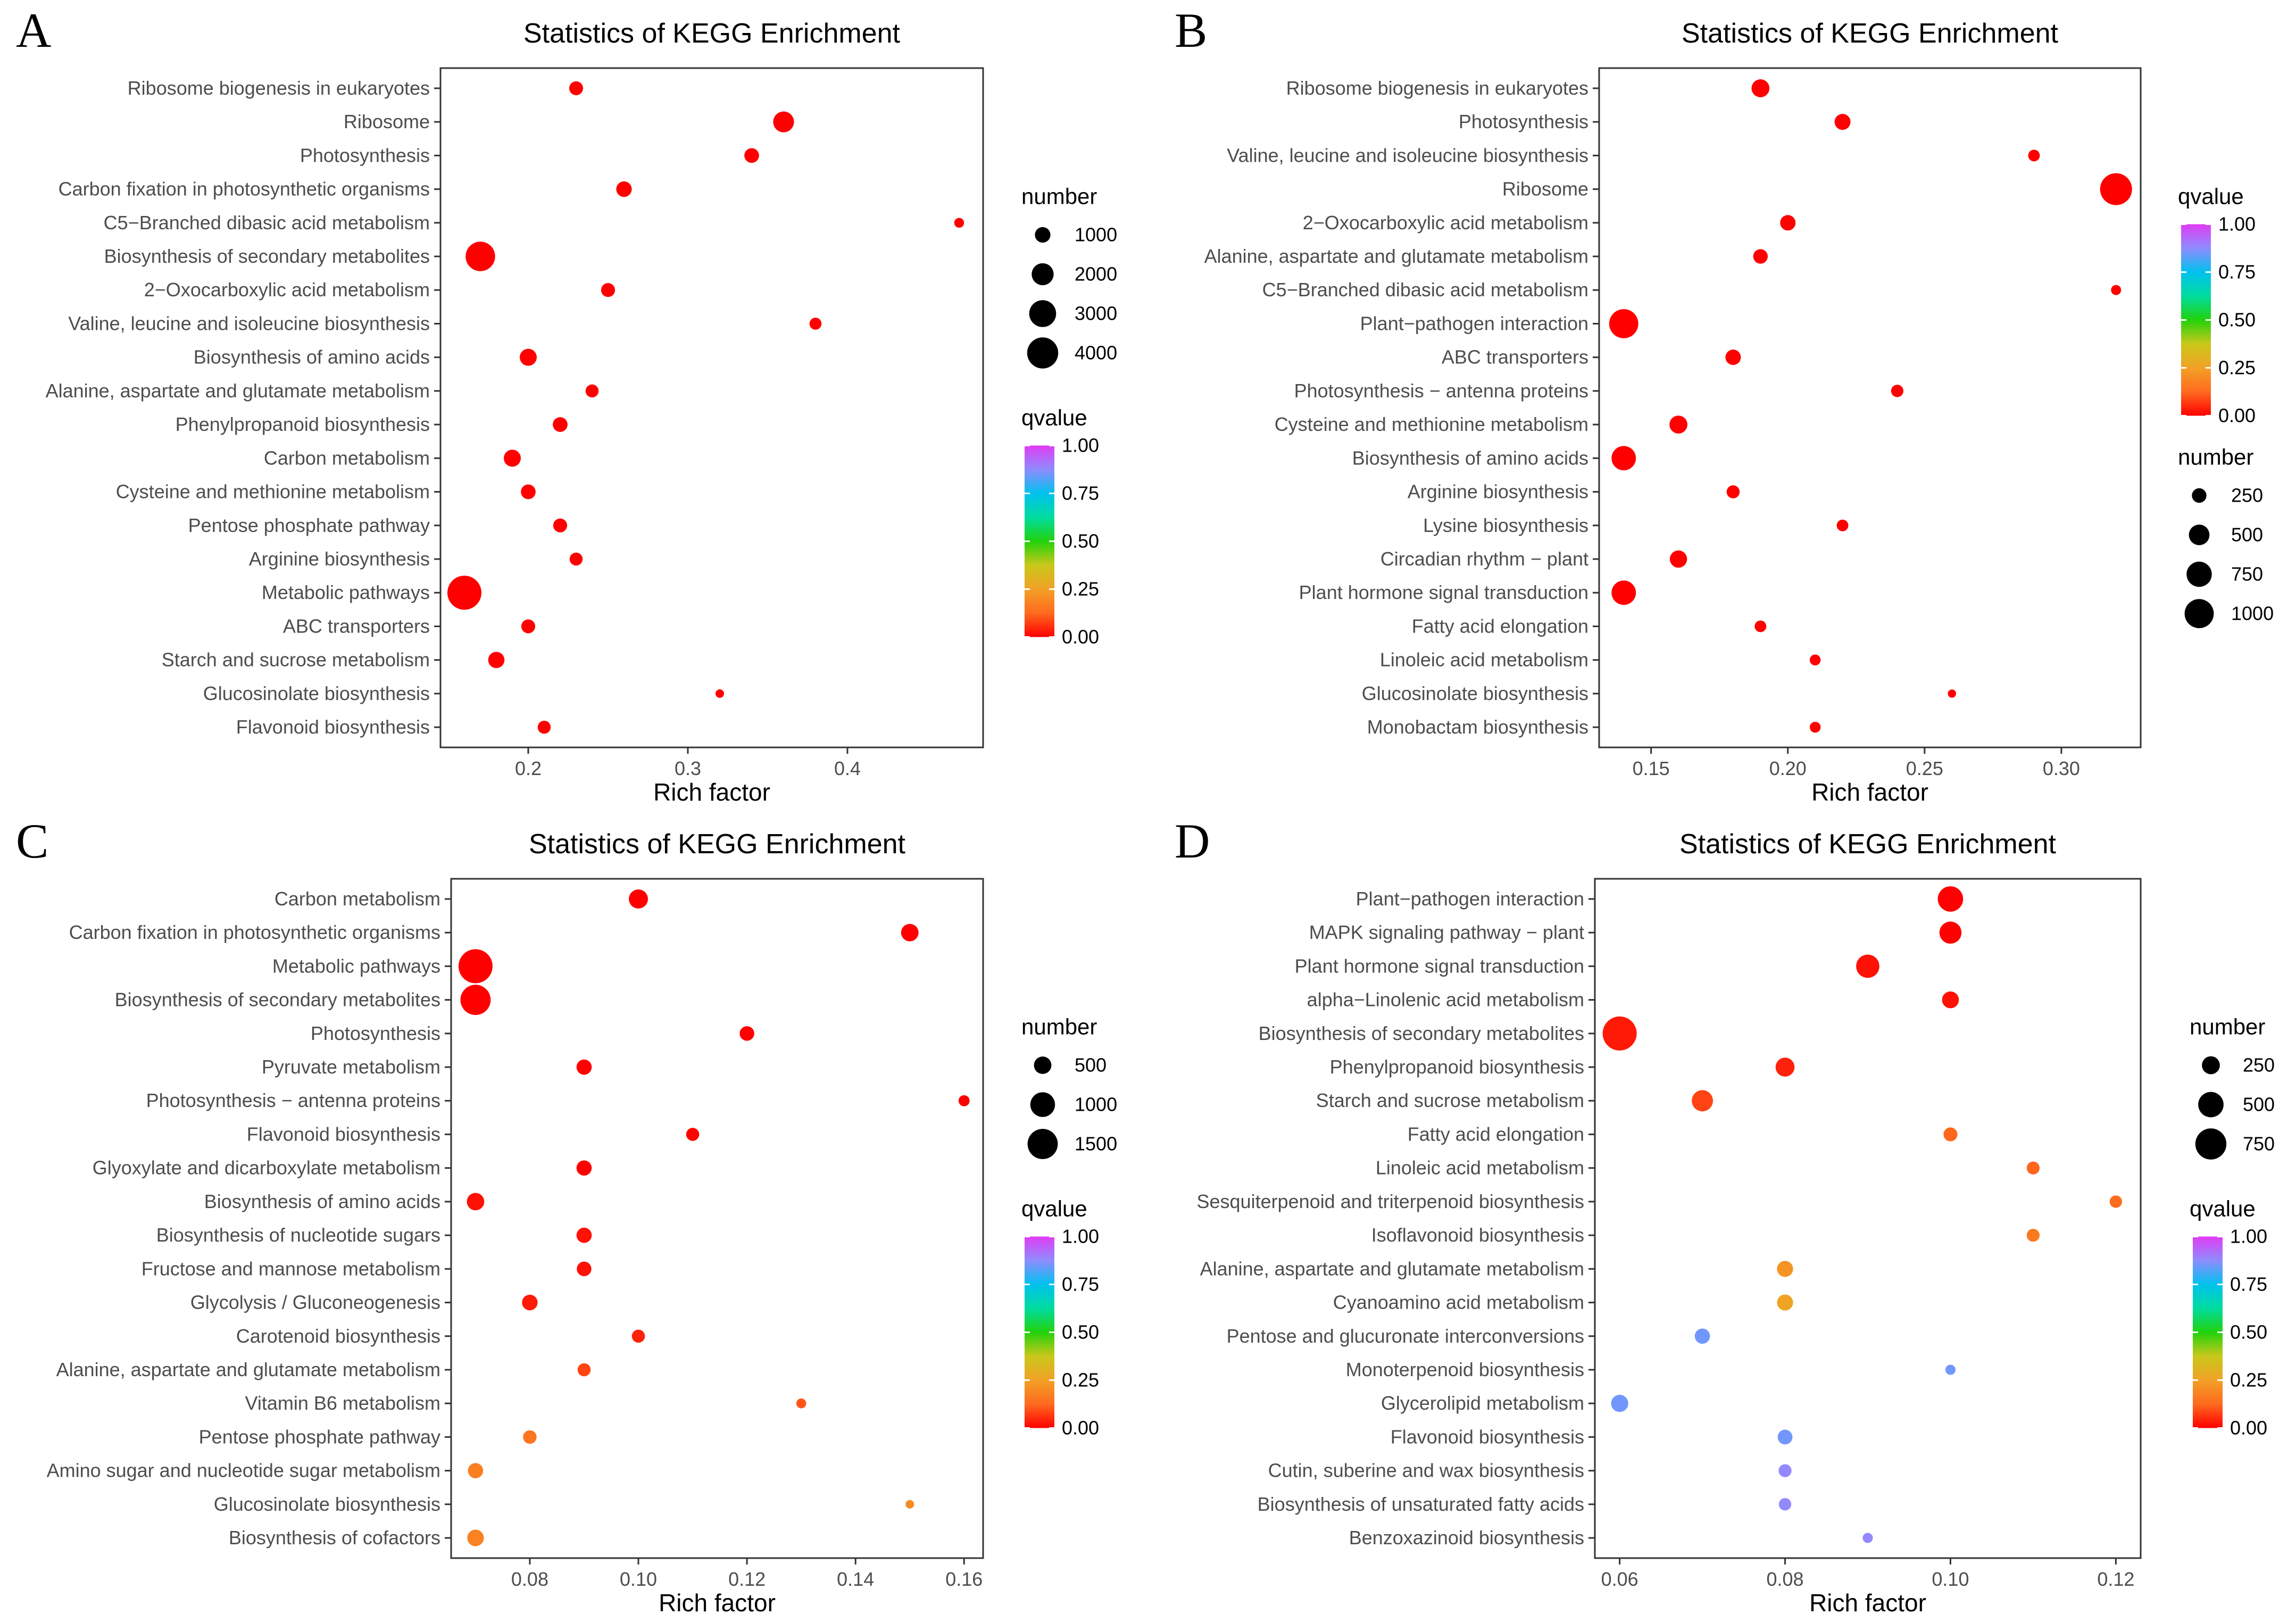  Describe the element at coordinates (267, 223) in the screenshot. I see `y-tick-label: C5−Branched dibasic acid metabolism` at that location.